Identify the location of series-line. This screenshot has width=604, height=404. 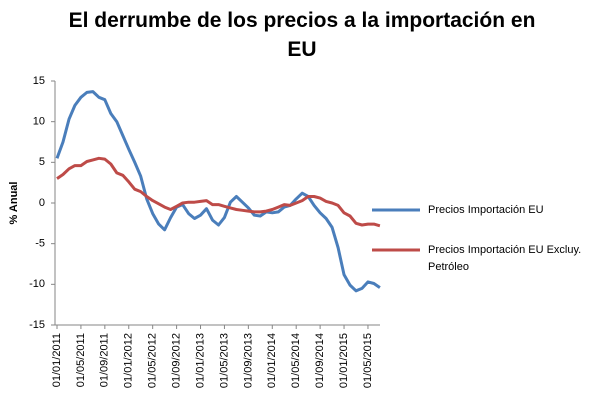
(218, 192).